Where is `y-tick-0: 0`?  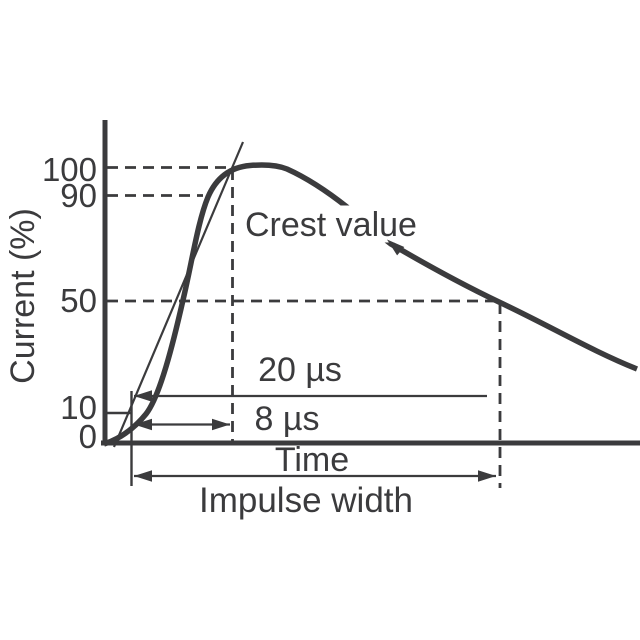 y-tick-0: 0 is located at coordinates (88, 436).